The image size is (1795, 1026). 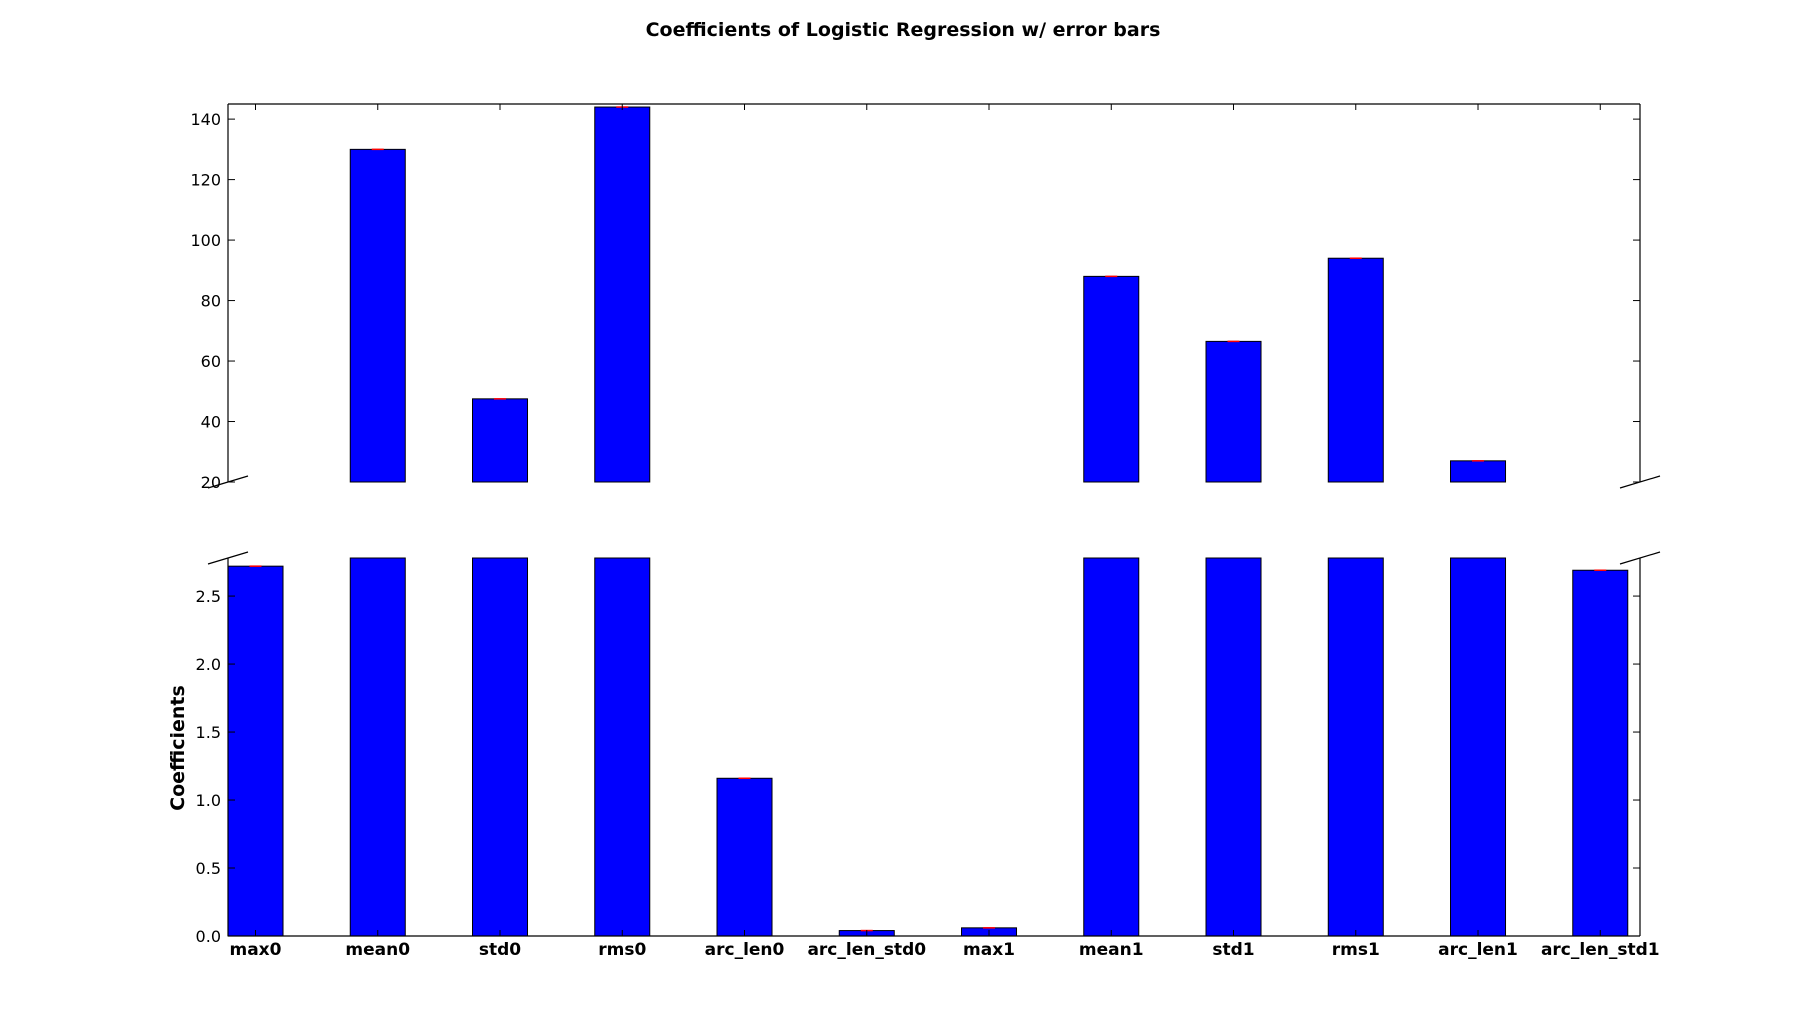 What do you see at coordinates (208, 664) in the screenshot?
I see `y-tick-label-lower-2.0: 2.0` at bounding box center [208, 664].